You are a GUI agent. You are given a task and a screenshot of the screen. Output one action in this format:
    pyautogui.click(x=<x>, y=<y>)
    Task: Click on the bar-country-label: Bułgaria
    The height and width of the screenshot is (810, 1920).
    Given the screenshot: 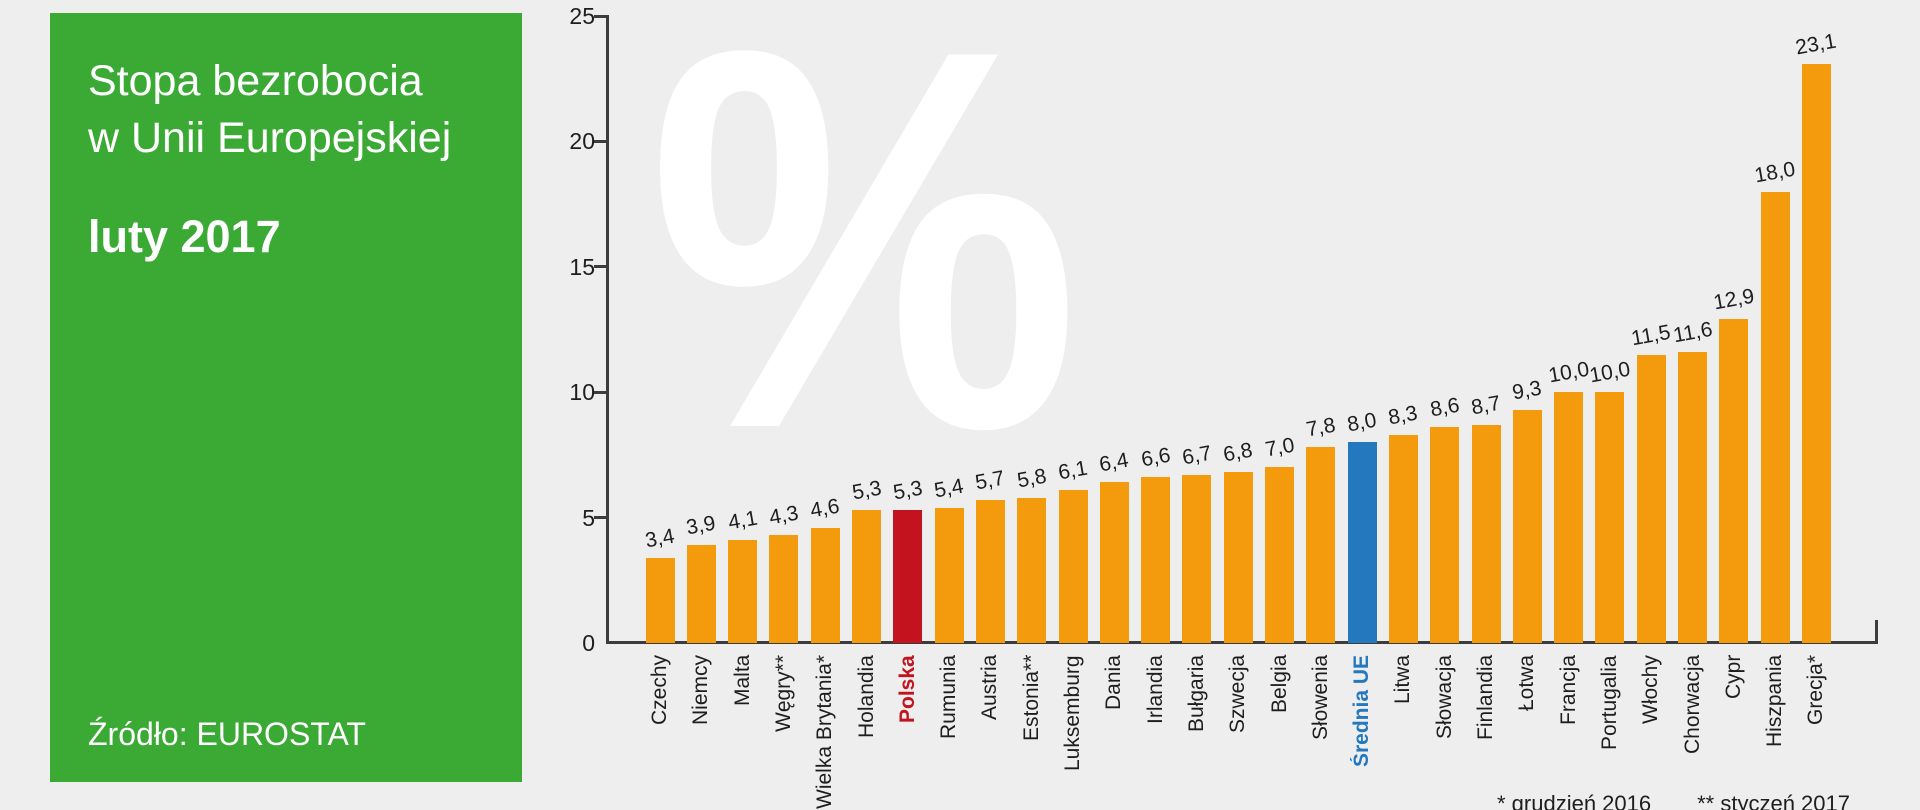 What is the action you would take?
    pyautogui.click(x=1196, y=694)
    